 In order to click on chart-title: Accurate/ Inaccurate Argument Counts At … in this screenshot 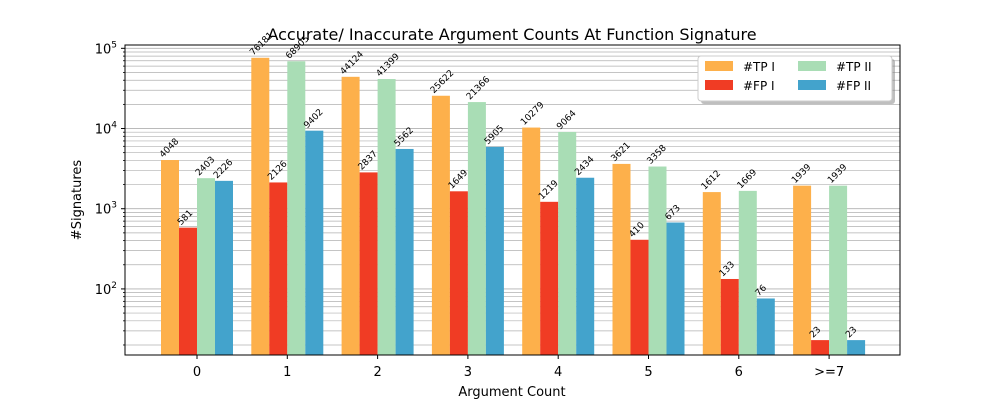, I will do `click(511, 34)`.